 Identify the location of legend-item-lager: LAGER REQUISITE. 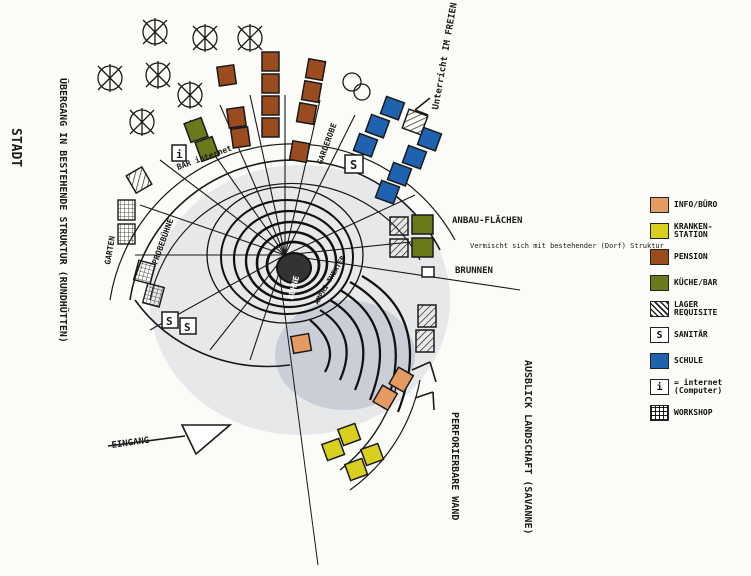
(700, 309).